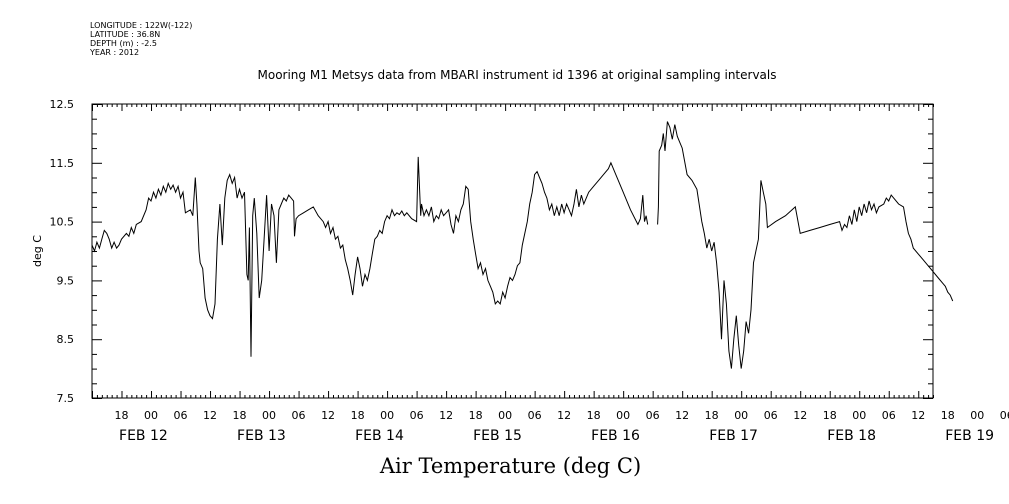 The width and height of the screenshot is (1009, 504). I want to click on y-tick-labels: 7.5 8.5 9.5 10.5 11.5 12.5, so click(62, 251).